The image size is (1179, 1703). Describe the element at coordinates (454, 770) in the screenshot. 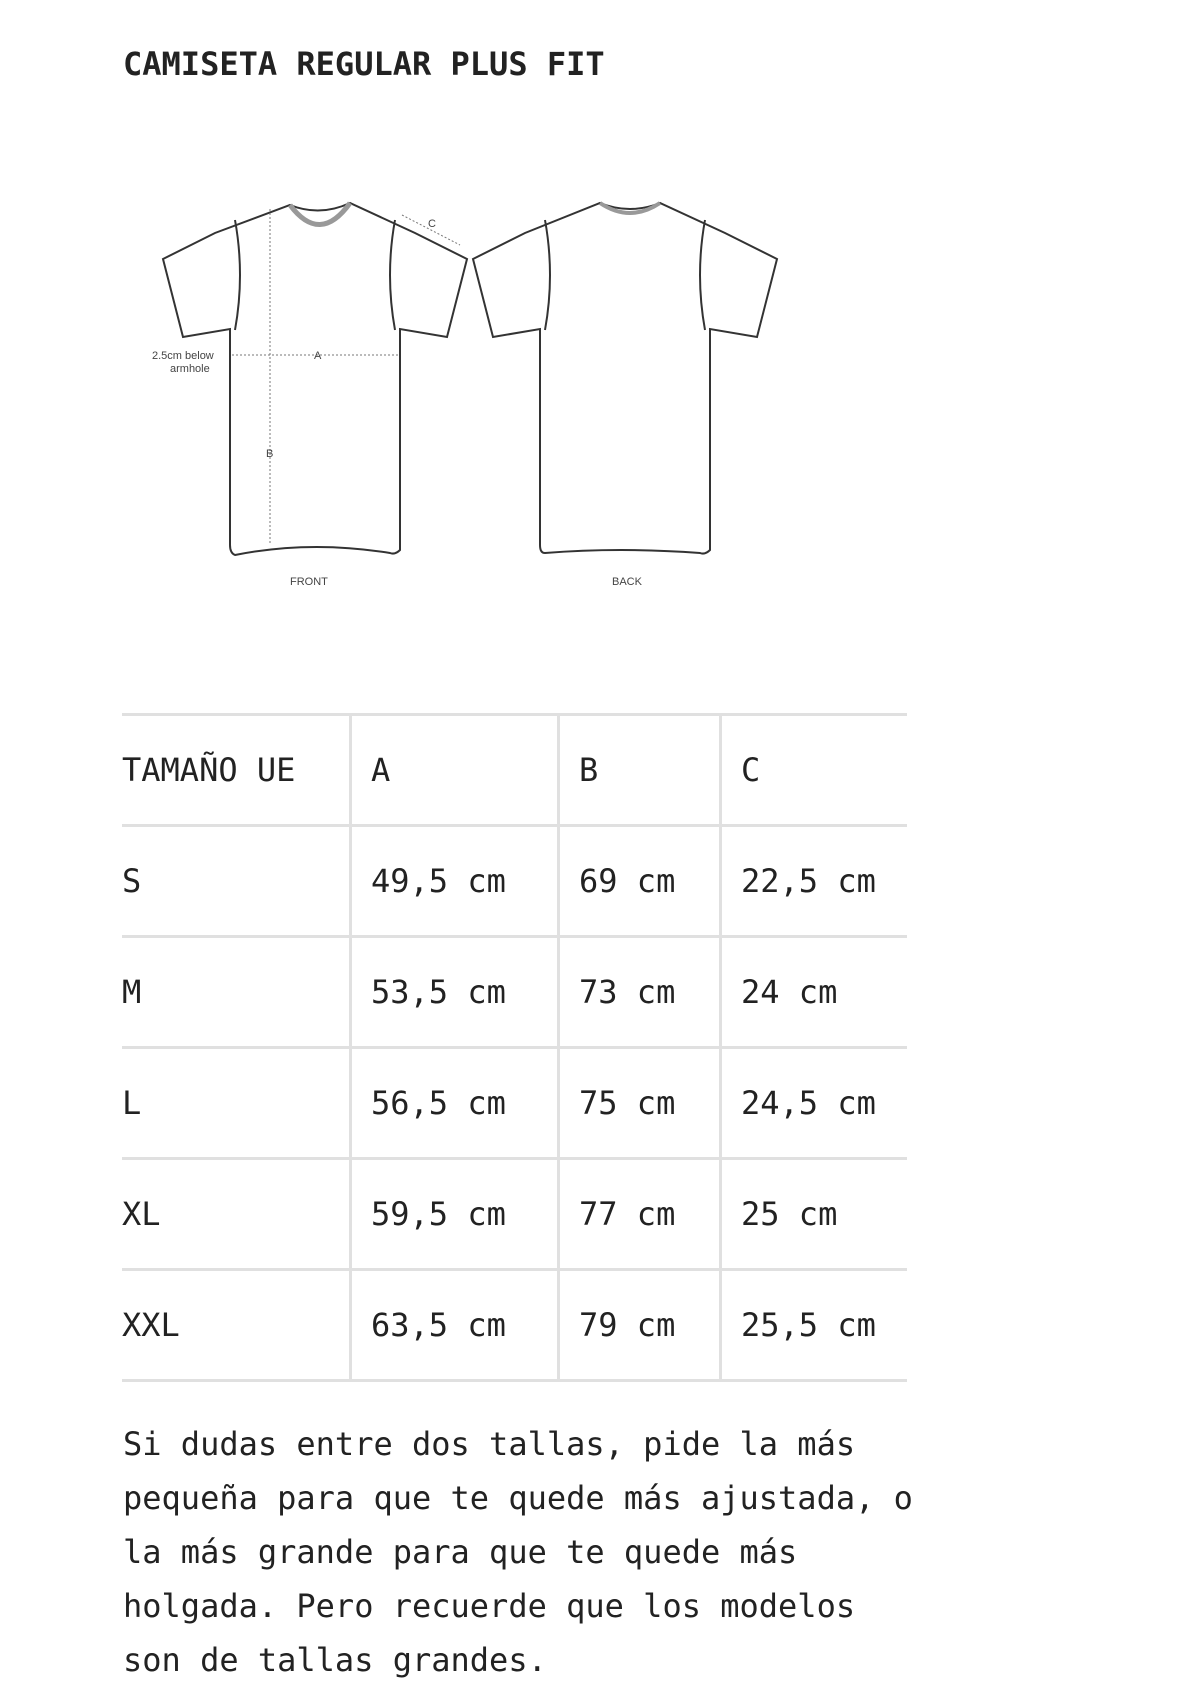

I see `header-a: A` at that location.